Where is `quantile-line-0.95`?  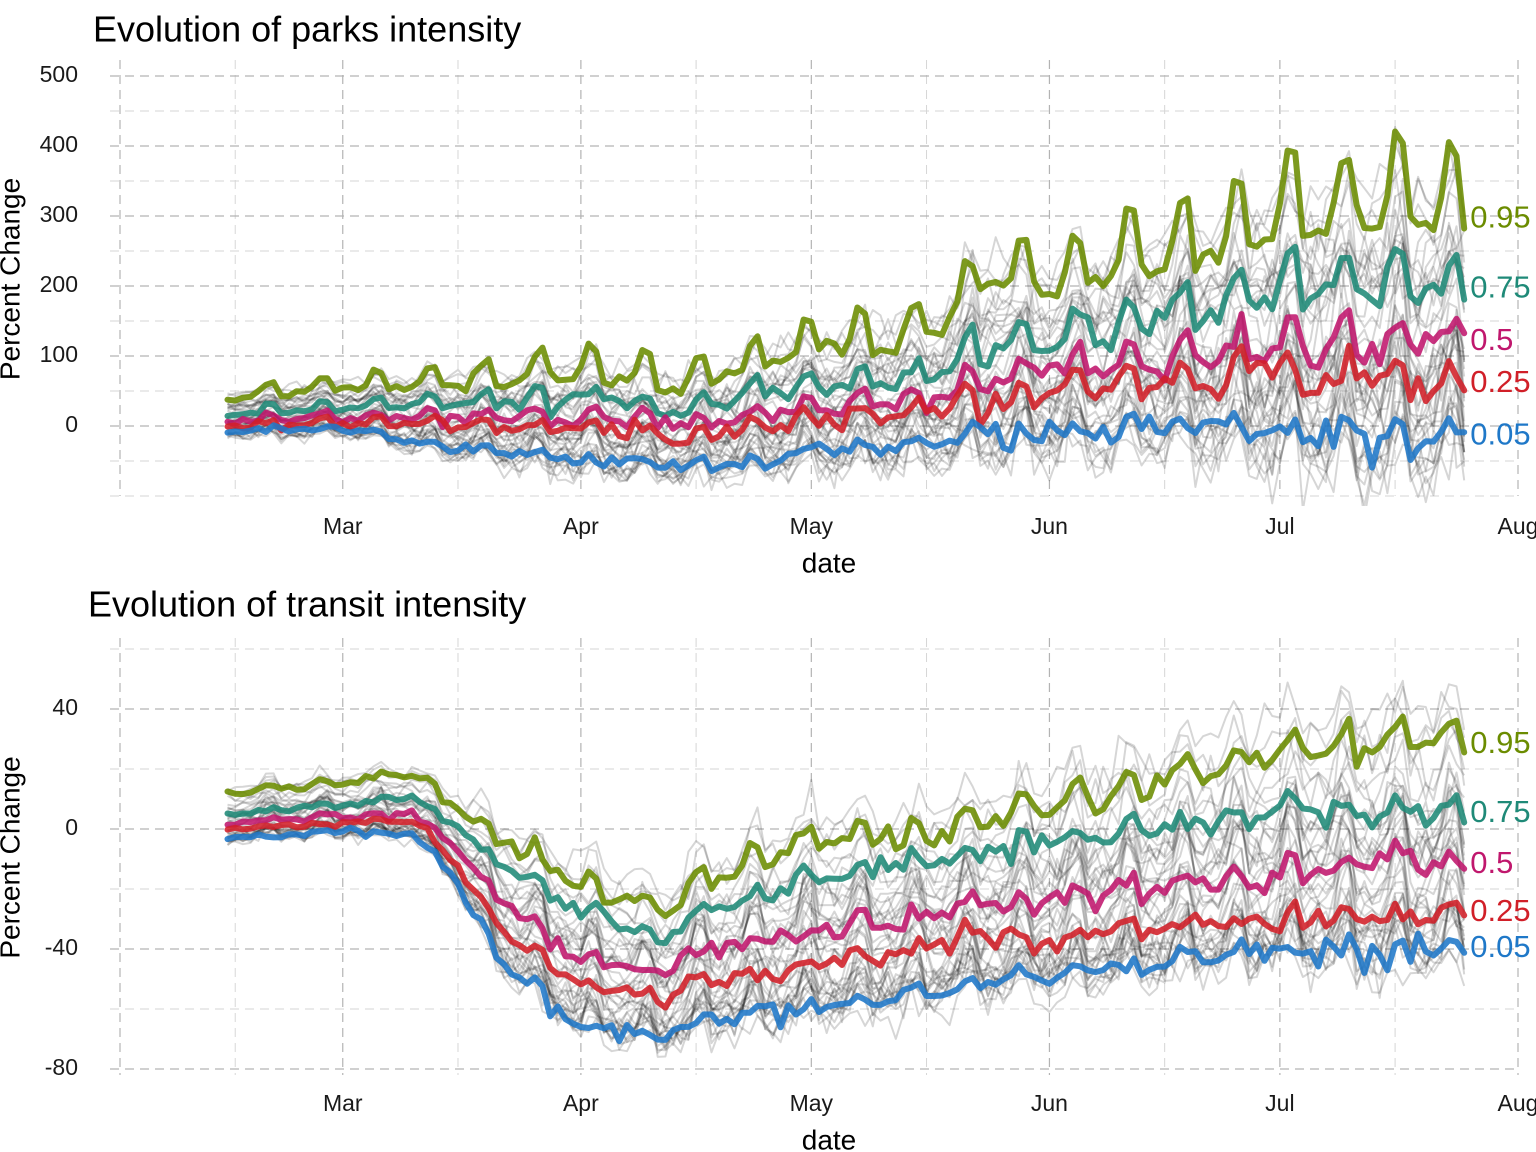
quantile-line-0.95 is located at coordinates (846, 816).